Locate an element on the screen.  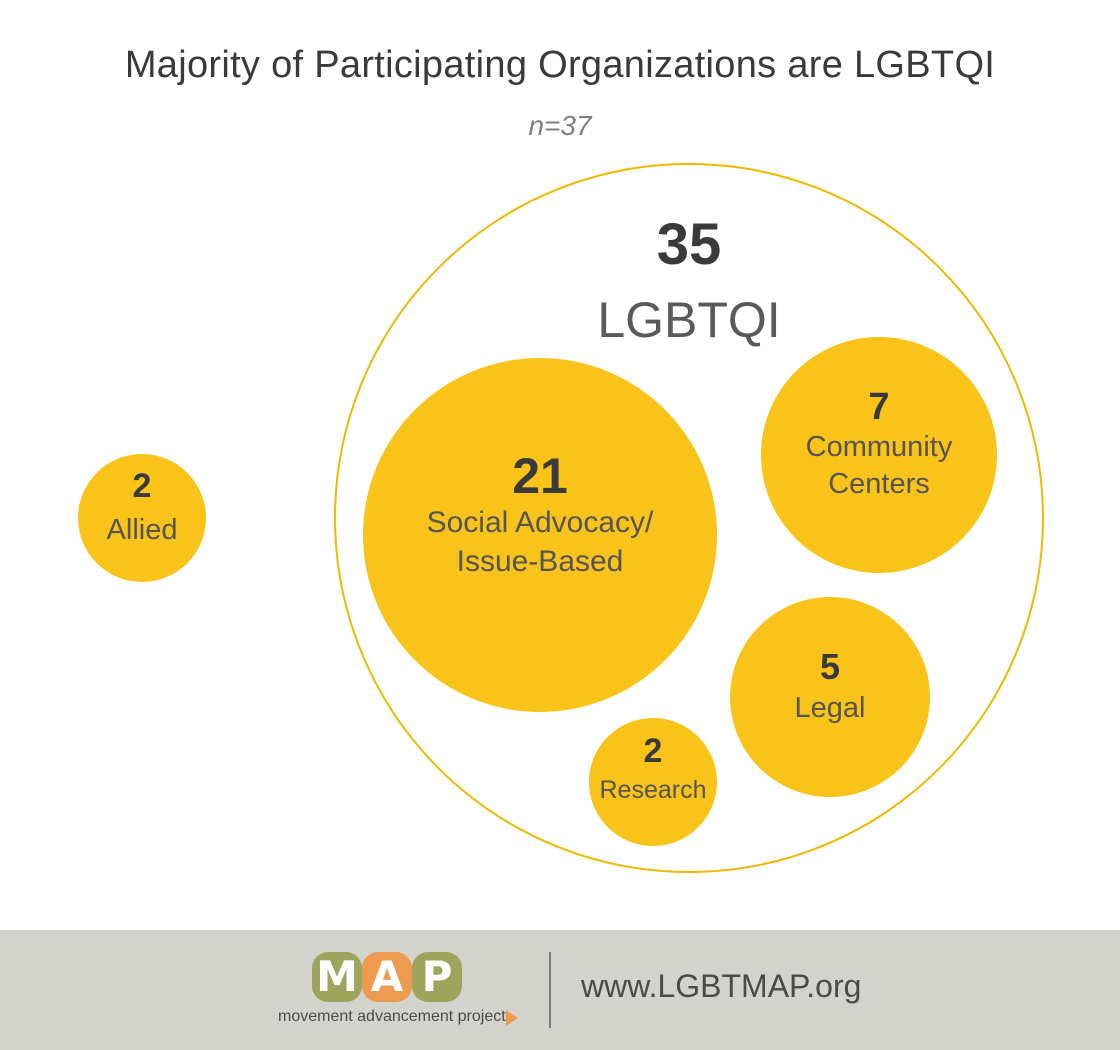
chart-subtitle: n=37 is located at coordinates (560, 125).